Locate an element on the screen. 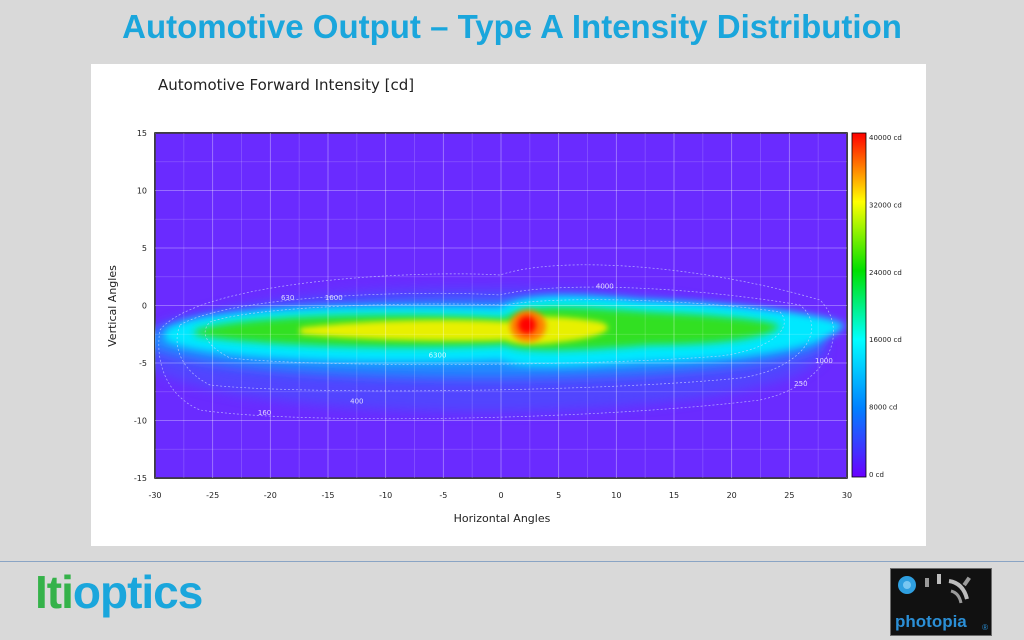  itioptics-logo: Itioptics is located at coordinates (119, 592).